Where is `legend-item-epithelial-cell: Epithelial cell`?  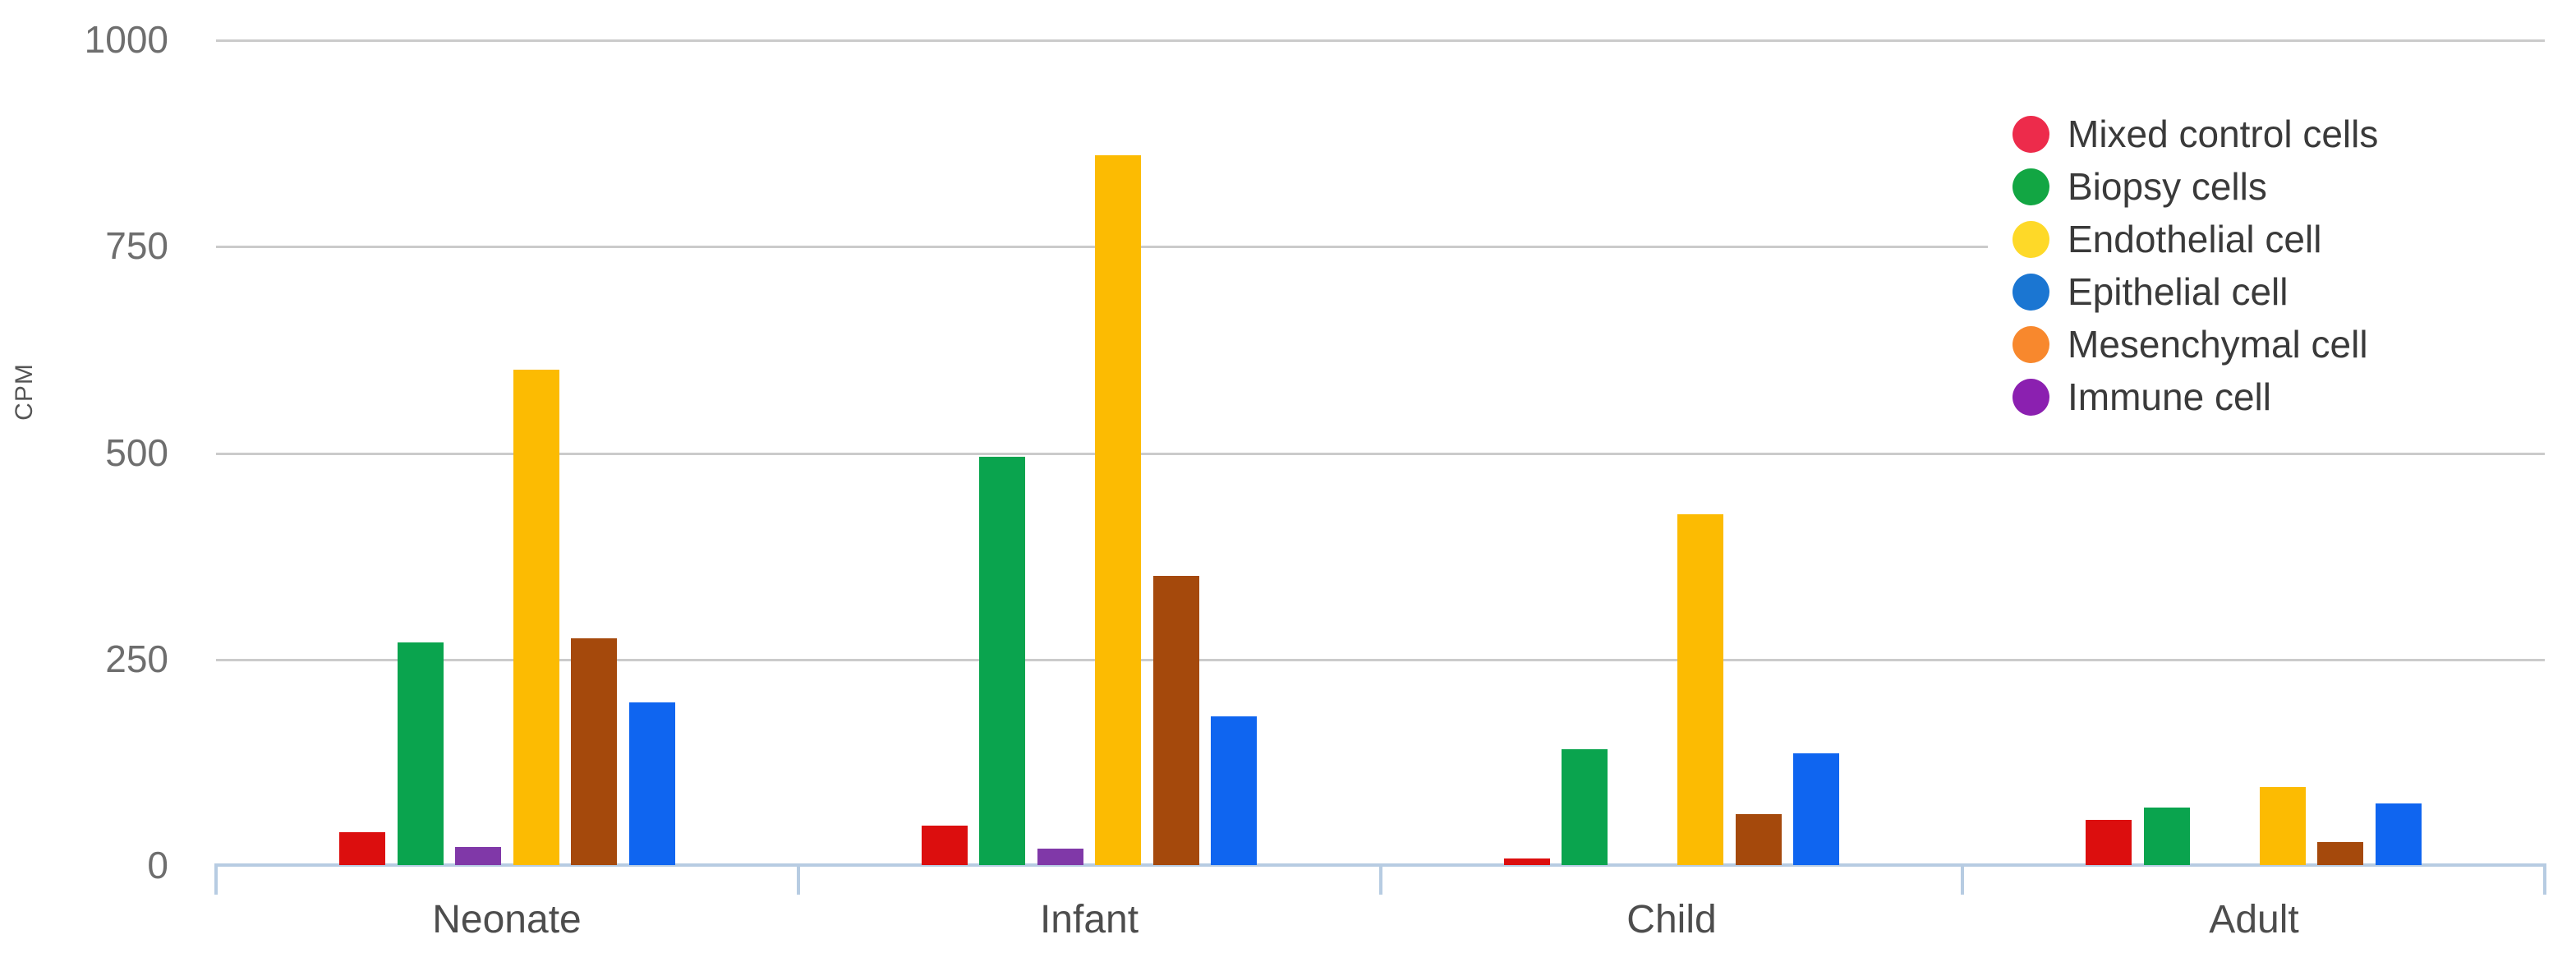
legend-item-epithelial-cell: Epithelial cell is located at coordinates (2289, 291).